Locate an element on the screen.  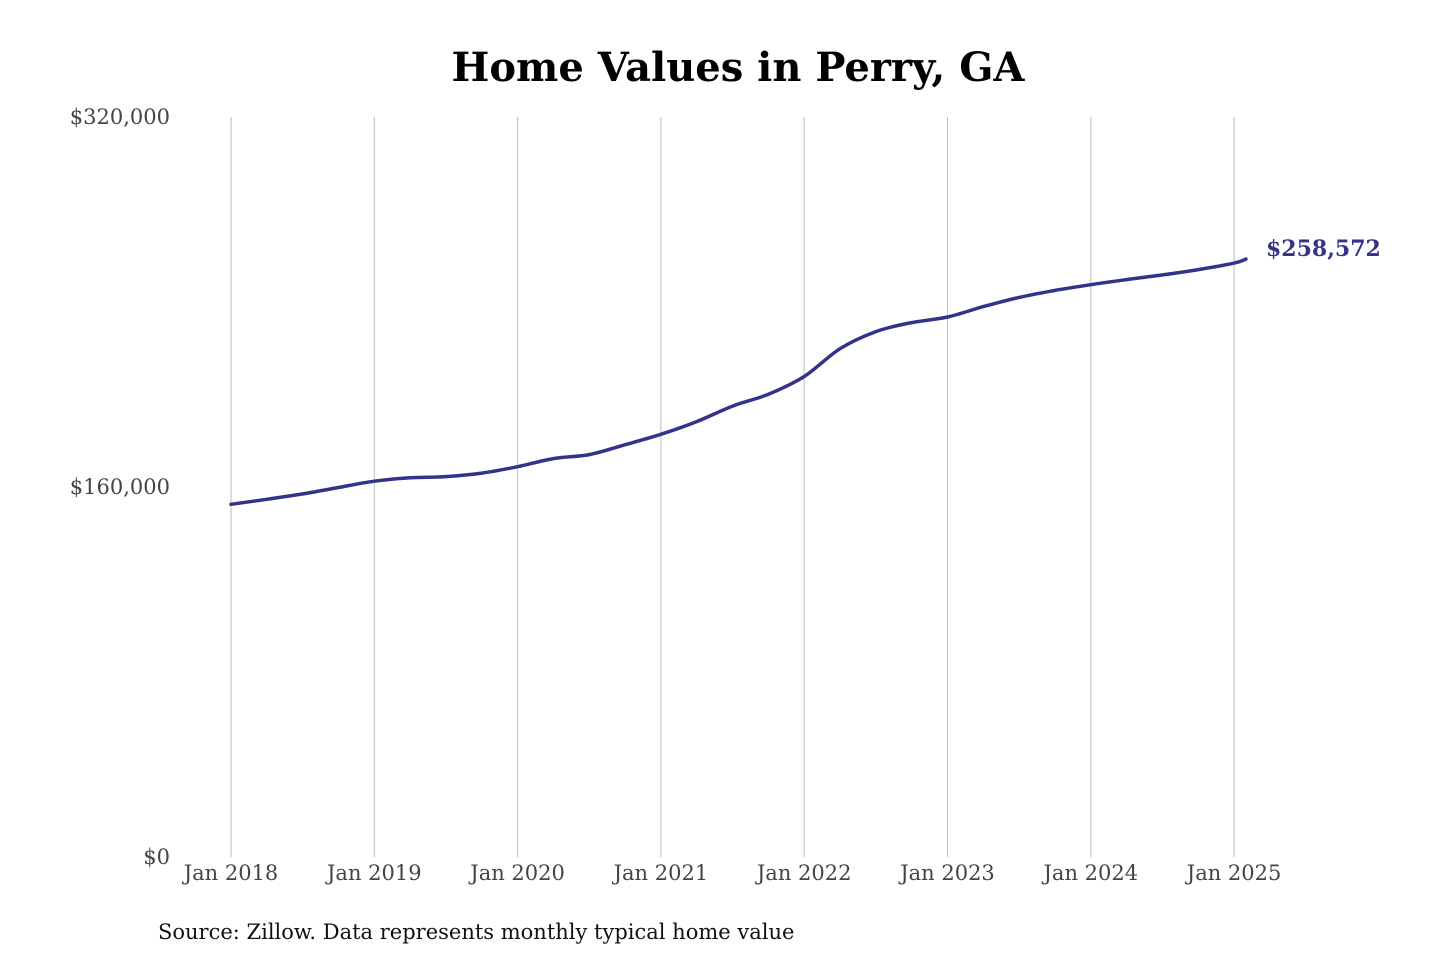
y-tick-label: $160,000 is located at coordinates (120, 487).